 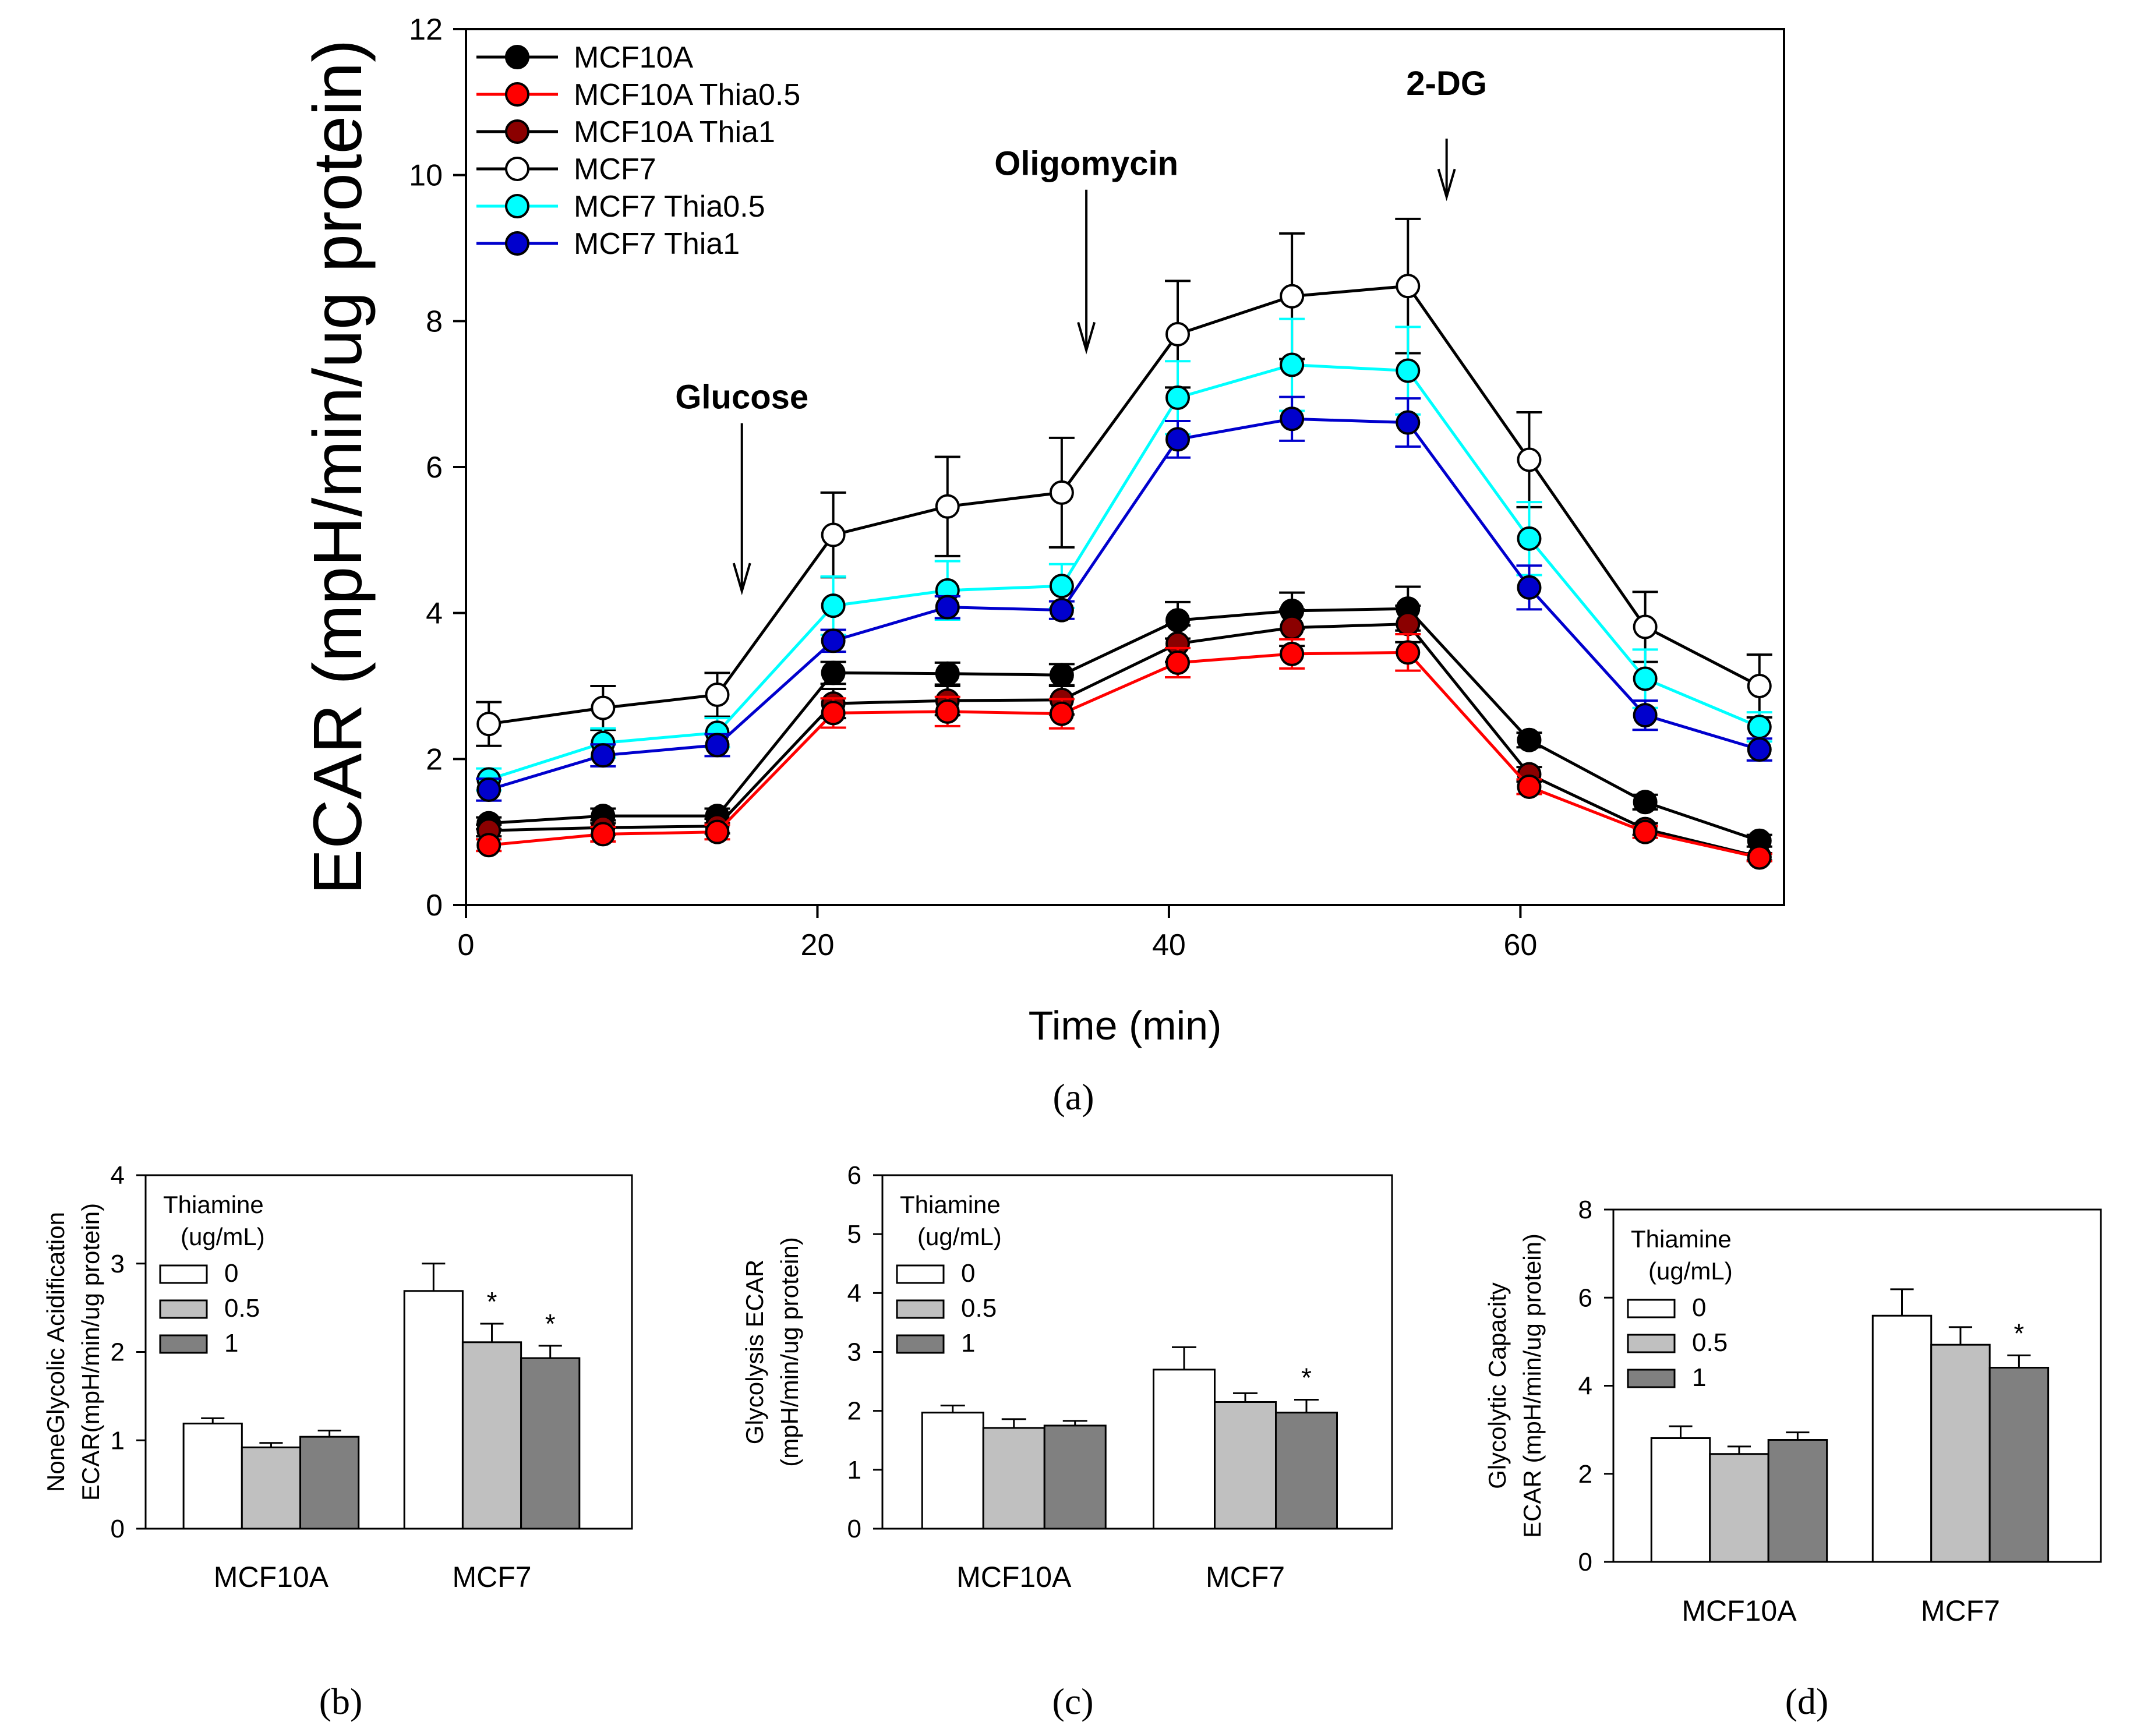 I want to click on annotation-label: Oligomycin, so click(x=1086, y=164).